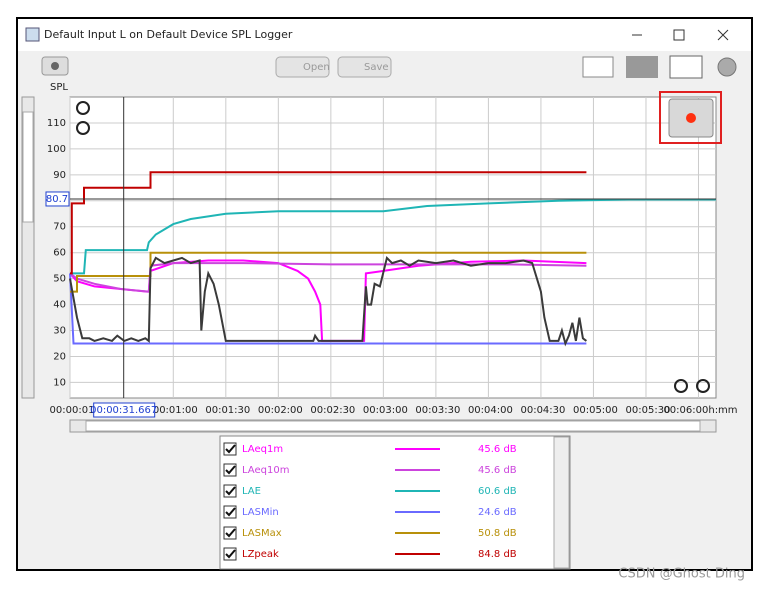 Image resolution: width=760 pixels, height=596 pixels. What do you see at coordinates (642, 67) in the screenshot?
I see `layout-icon` at bounding box center [642, 67].